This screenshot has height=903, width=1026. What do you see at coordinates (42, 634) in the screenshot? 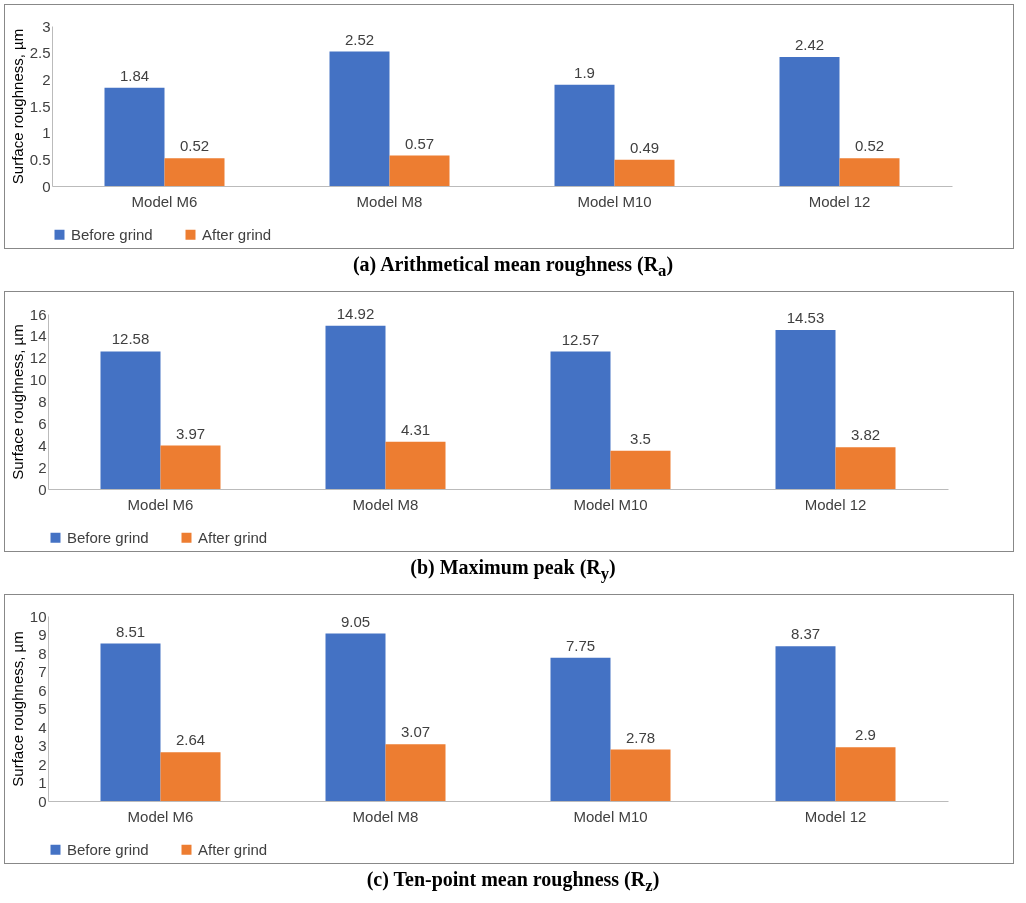
I see `y-tick-label: 9` at bounding box center [42, 634].